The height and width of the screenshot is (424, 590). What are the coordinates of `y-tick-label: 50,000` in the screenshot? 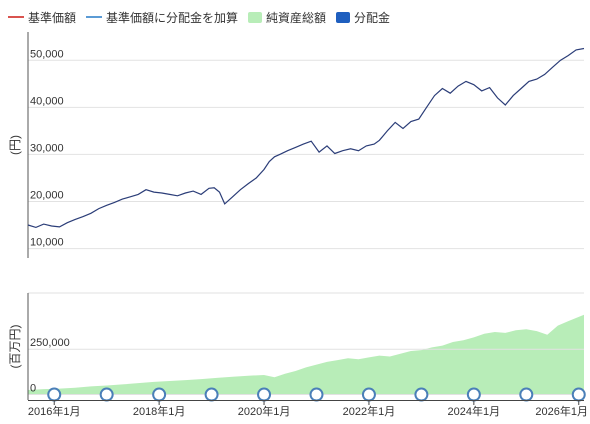 It's located at (47, 54).